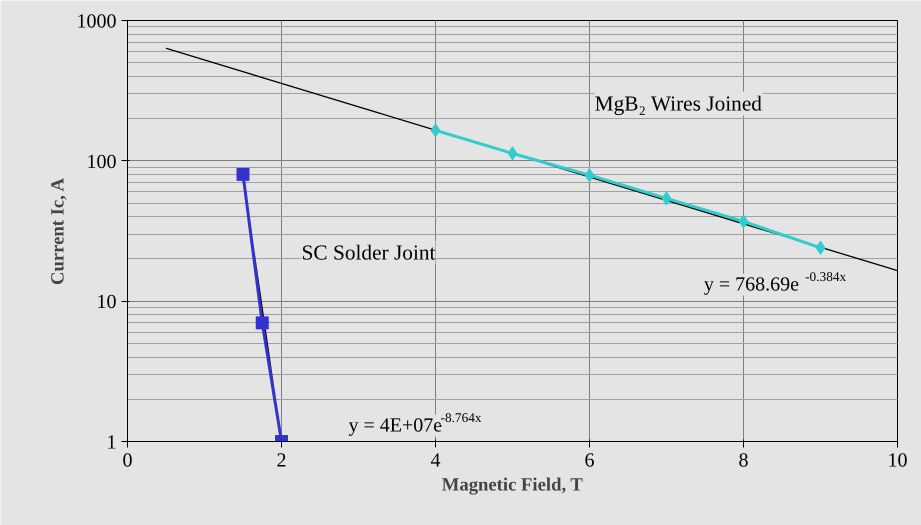 The height and width of the screenshot is (525, 921). I want to click on y-tick-label: 100, so click(101, 161).